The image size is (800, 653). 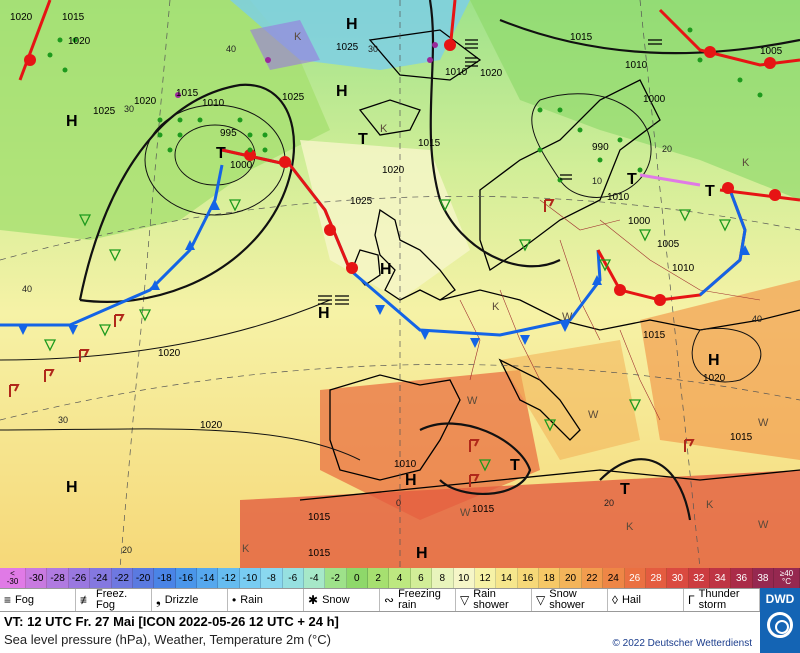 I want to click on warm-front-northeast, so click(x=759, y=195).